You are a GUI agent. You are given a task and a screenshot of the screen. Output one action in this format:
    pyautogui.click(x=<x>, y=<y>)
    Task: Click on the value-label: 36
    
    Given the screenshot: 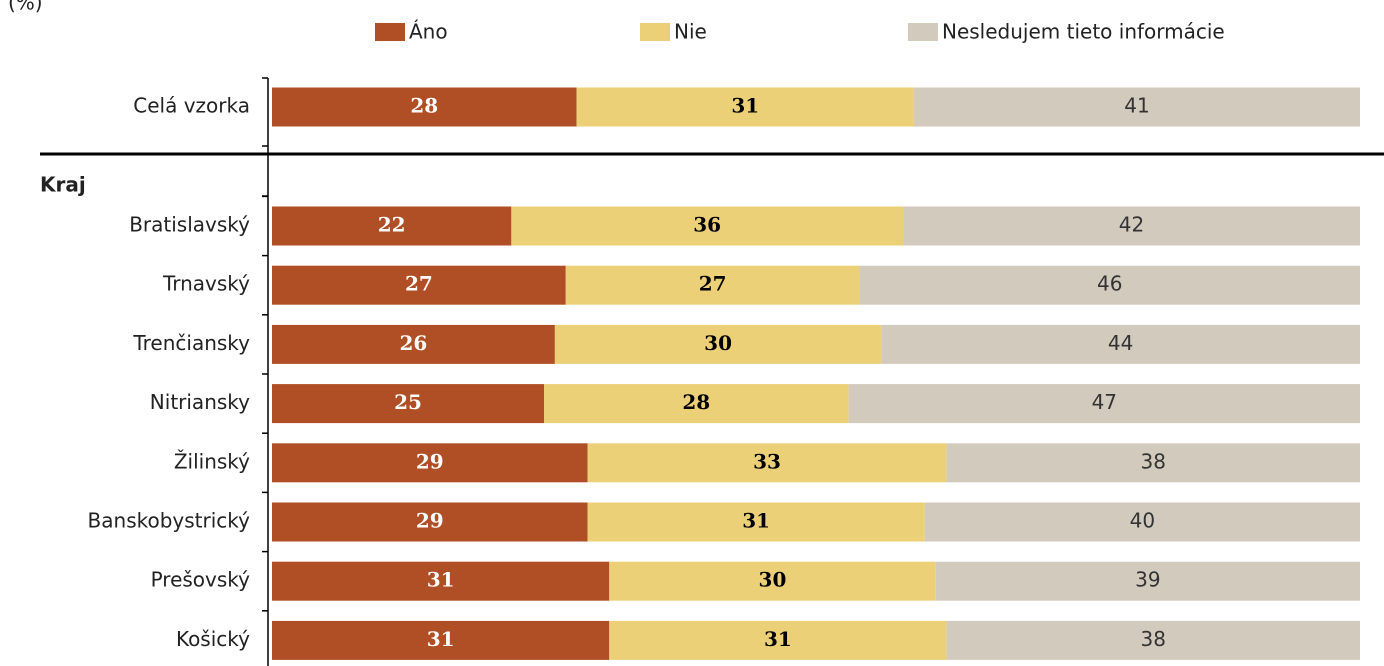 What is the action you would take?
    pyautogui.click(x=707, y=225)
    